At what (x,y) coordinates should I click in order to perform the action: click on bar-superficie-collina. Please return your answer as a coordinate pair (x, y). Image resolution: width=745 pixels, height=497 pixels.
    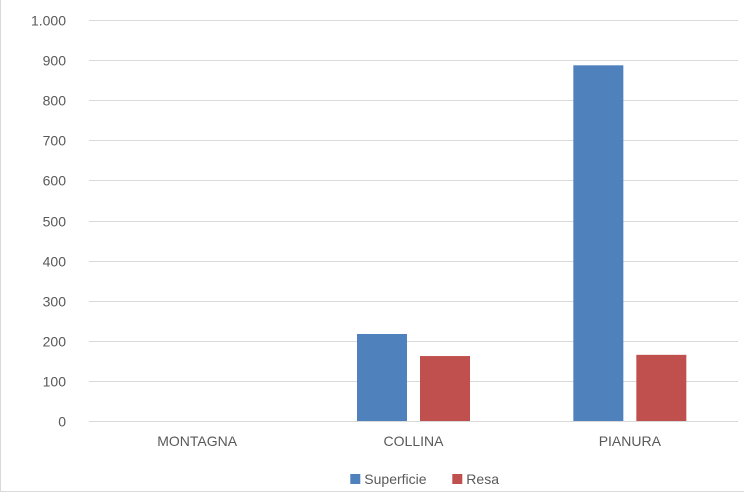
    Looking at the image, I should click on (382, 377).